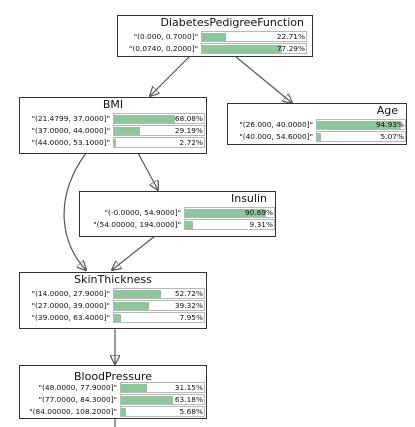 This screenshot has height=427, width=415. Describe the element at coordinates (134, 252) in the screenshot. I see `edge-insulin-skin` at that location.